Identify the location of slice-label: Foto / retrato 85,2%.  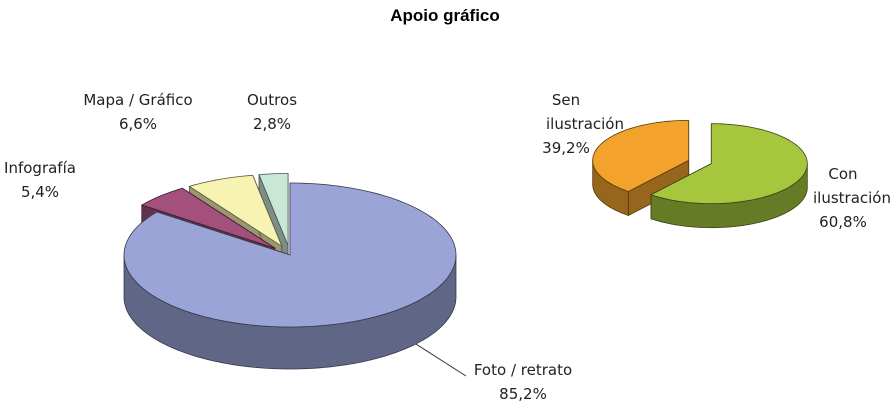
(523, 382).